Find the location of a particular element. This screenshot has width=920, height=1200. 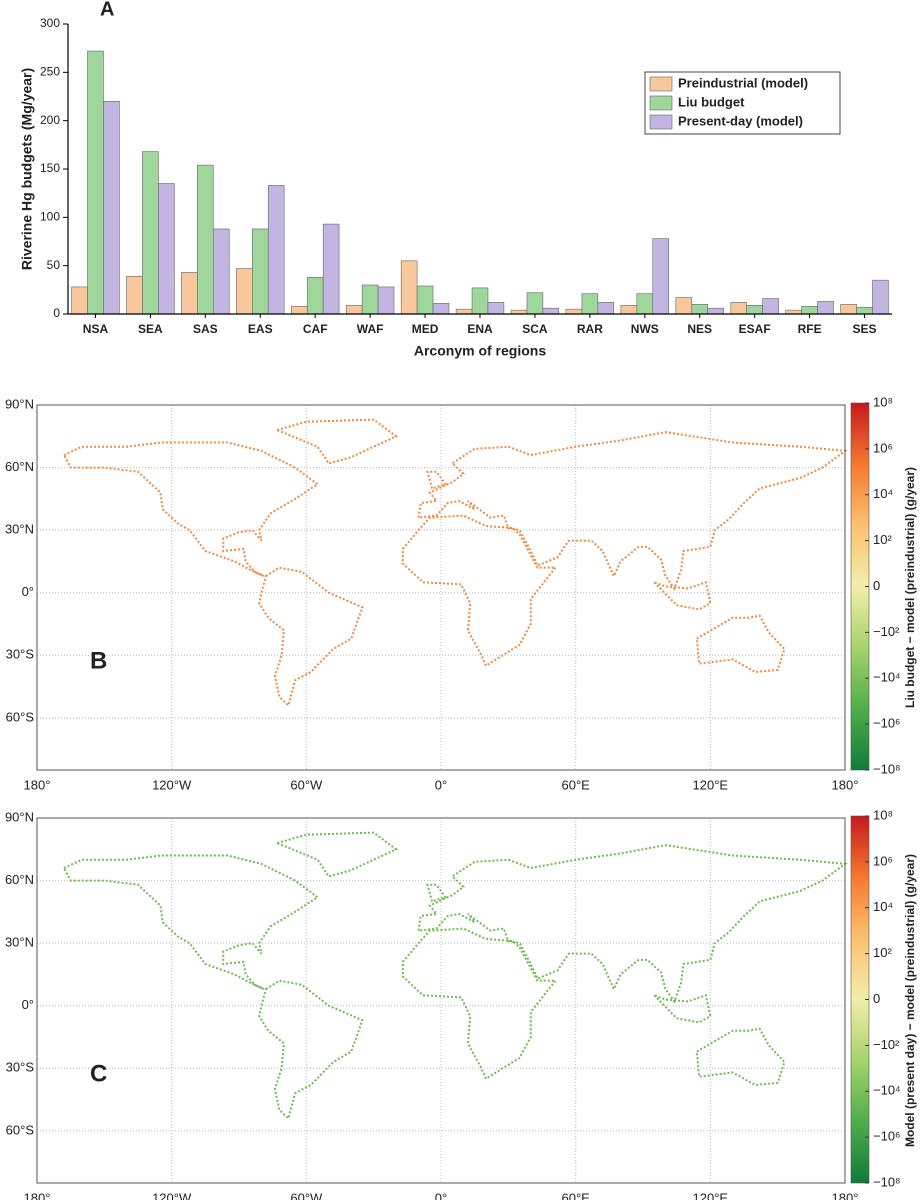

y-axis-label: Riverine Hg budgets (Mg/year) is located at coordinates (27, 169).